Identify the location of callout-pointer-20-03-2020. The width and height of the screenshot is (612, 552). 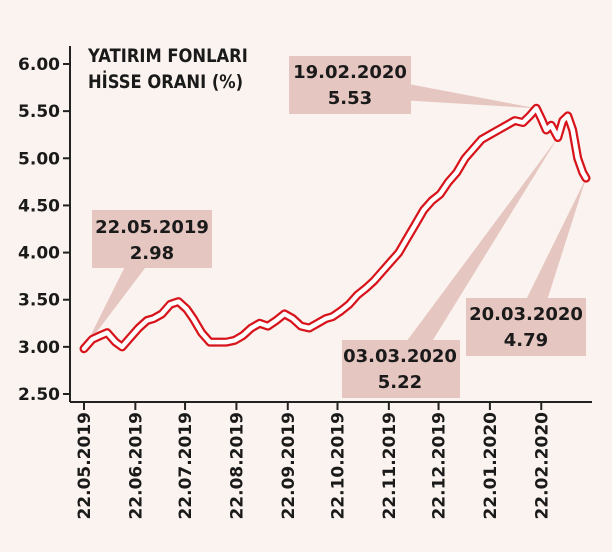
(550, 255).